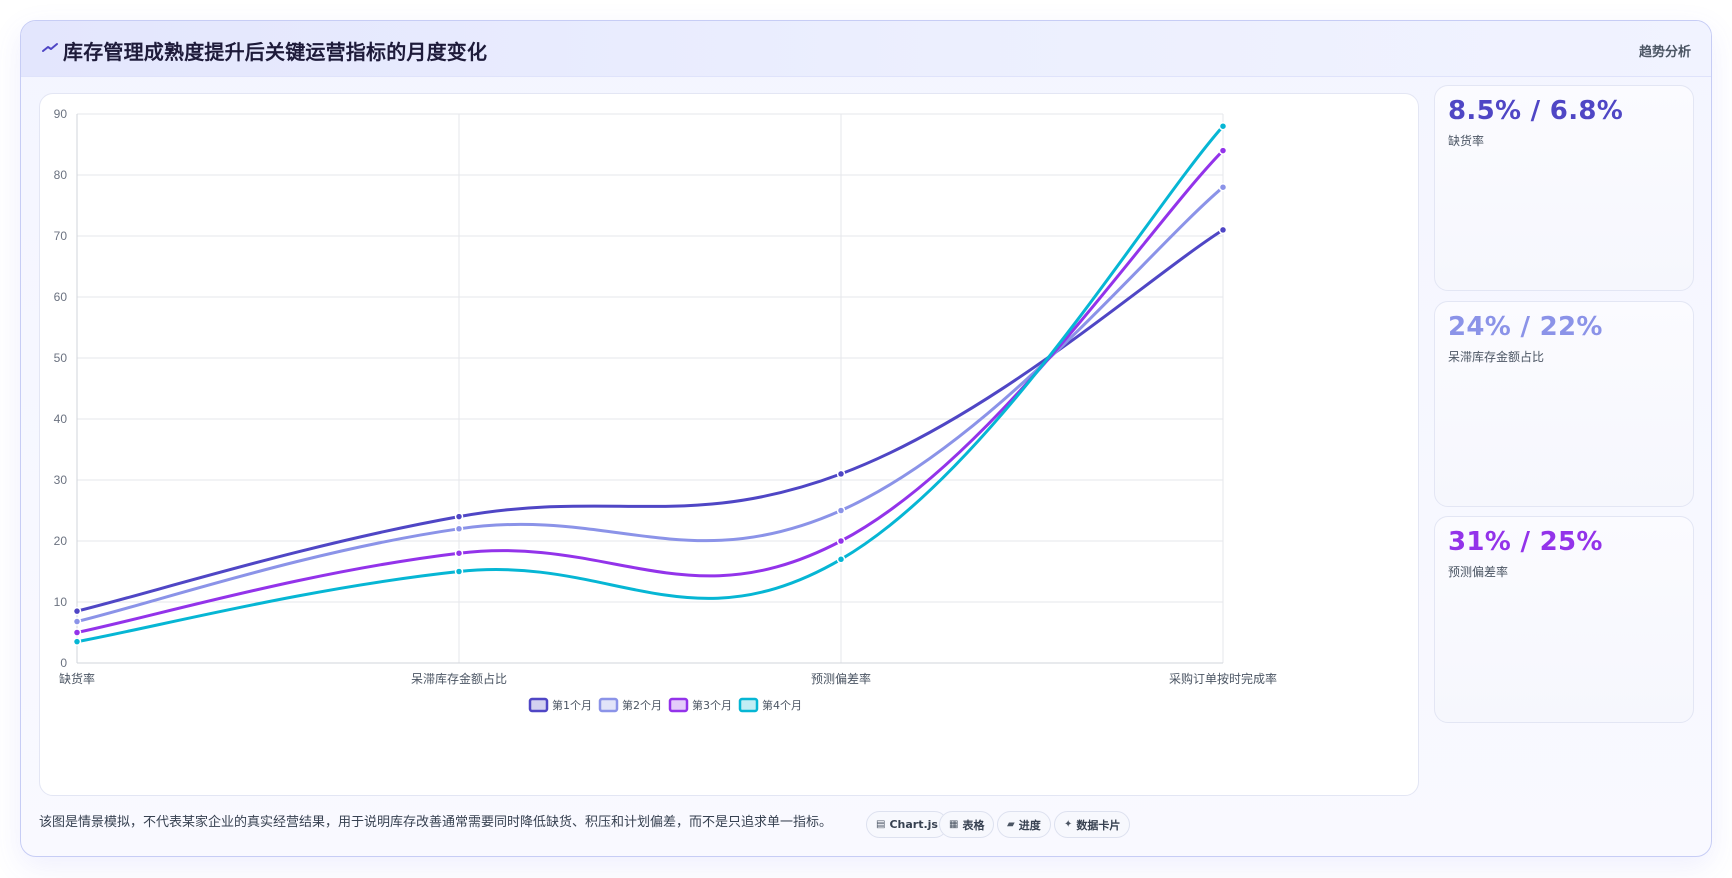  What do you see at coordinates (1478, 572) in the screenshot?
I see `stat-label: 预测偏差率` at bounding box center [1478, 572].